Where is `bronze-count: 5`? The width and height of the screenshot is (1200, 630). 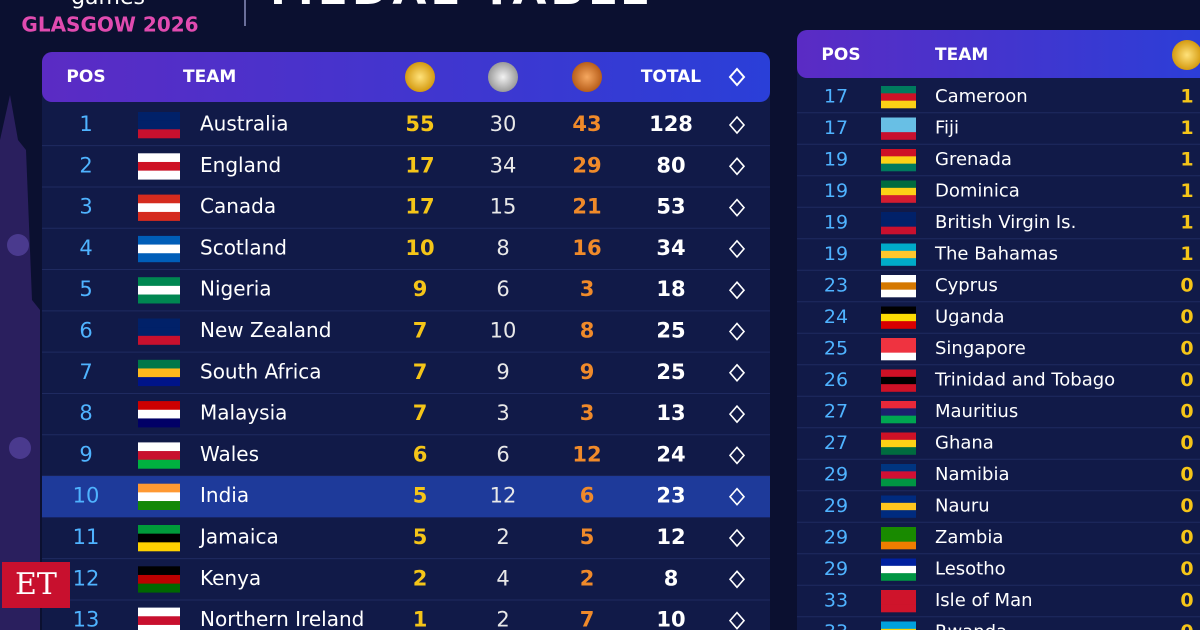
bronze-count: 5 is located at coordinates (587, 537).